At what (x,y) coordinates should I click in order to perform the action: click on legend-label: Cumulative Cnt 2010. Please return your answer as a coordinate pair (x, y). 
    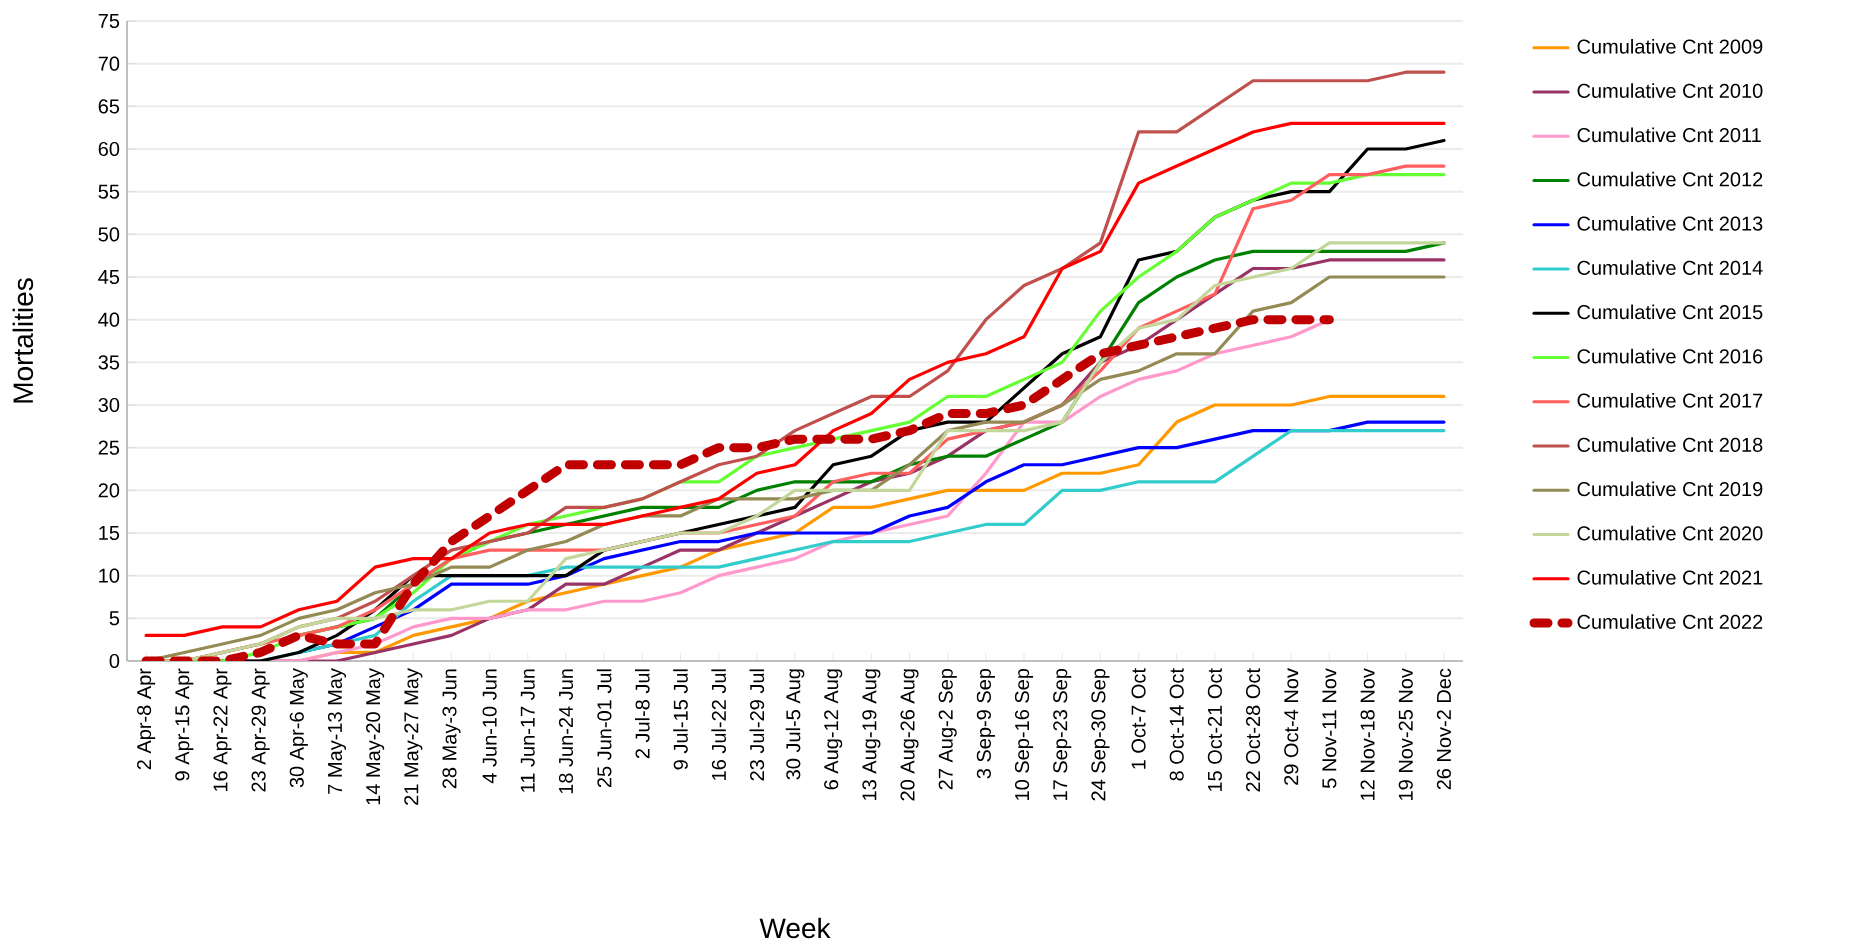
    Looking at the image, I should click on (1670, 90).